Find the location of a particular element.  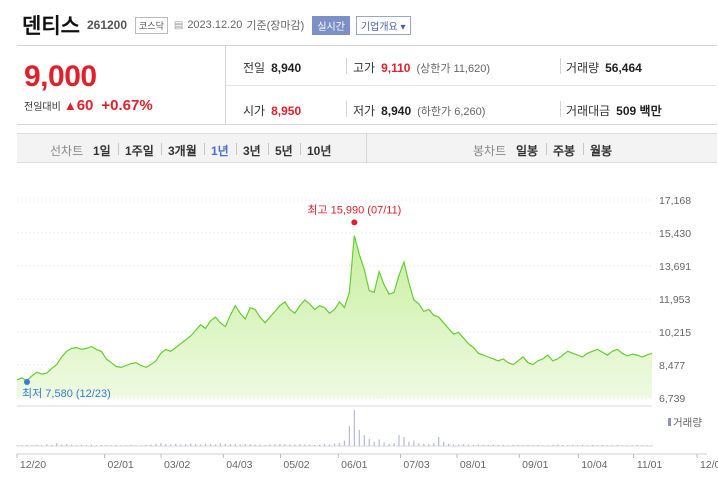

period-1d: 1일 is located at coordinates (102, 151).